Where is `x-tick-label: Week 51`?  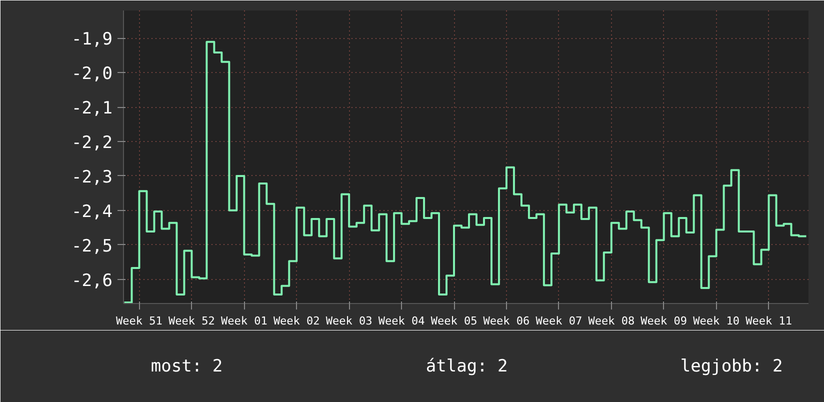 x-tick-label: Week 51 is located at coordinates (139, 321).